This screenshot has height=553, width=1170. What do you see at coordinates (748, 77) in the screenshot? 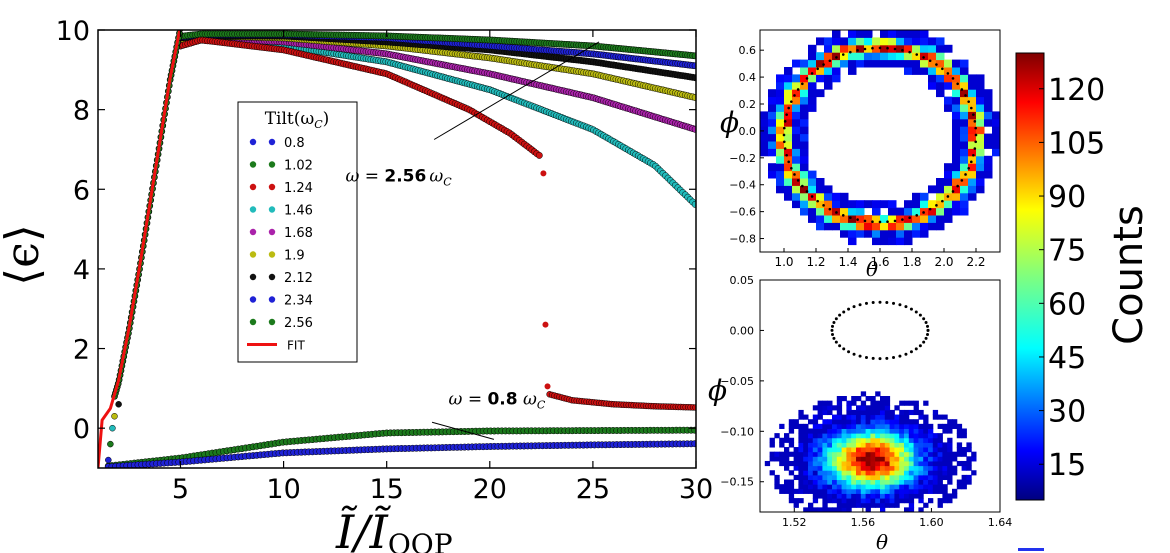
I see `inset-top-ytick-label: 0.4` at bounding box center [748, 77].